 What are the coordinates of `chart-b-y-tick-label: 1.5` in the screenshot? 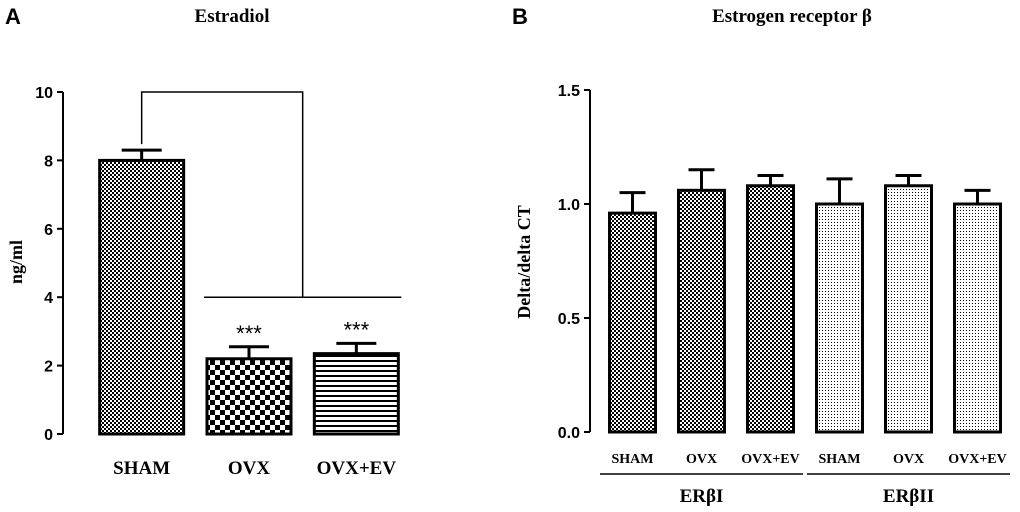 It's located at (569, 91).